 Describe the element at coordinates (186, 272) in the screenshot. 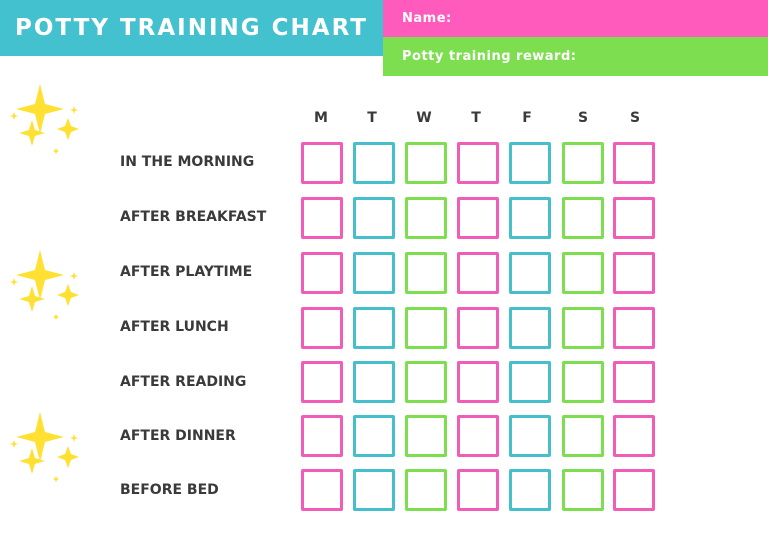

I see `row-label-after-playtime: AFTER PLAYTIME` at that location.